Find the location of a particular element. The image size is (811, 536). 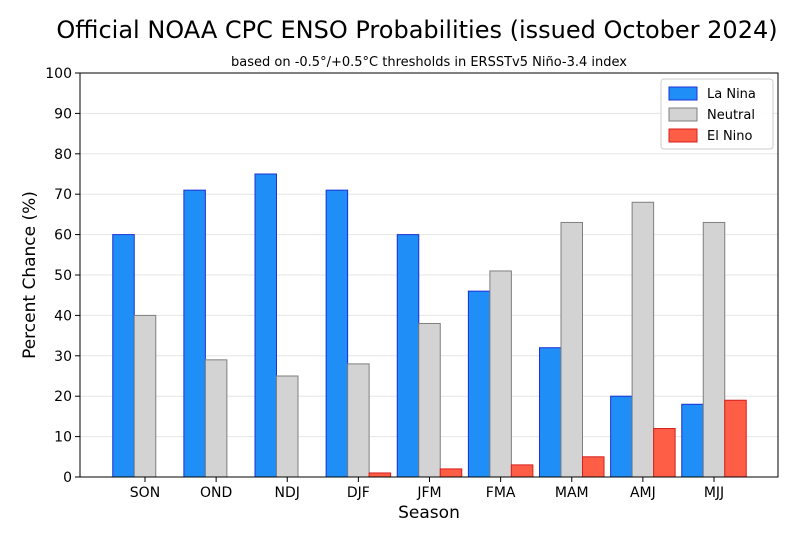

legend-swatch-el-nino is located at coordinates (683, 135).